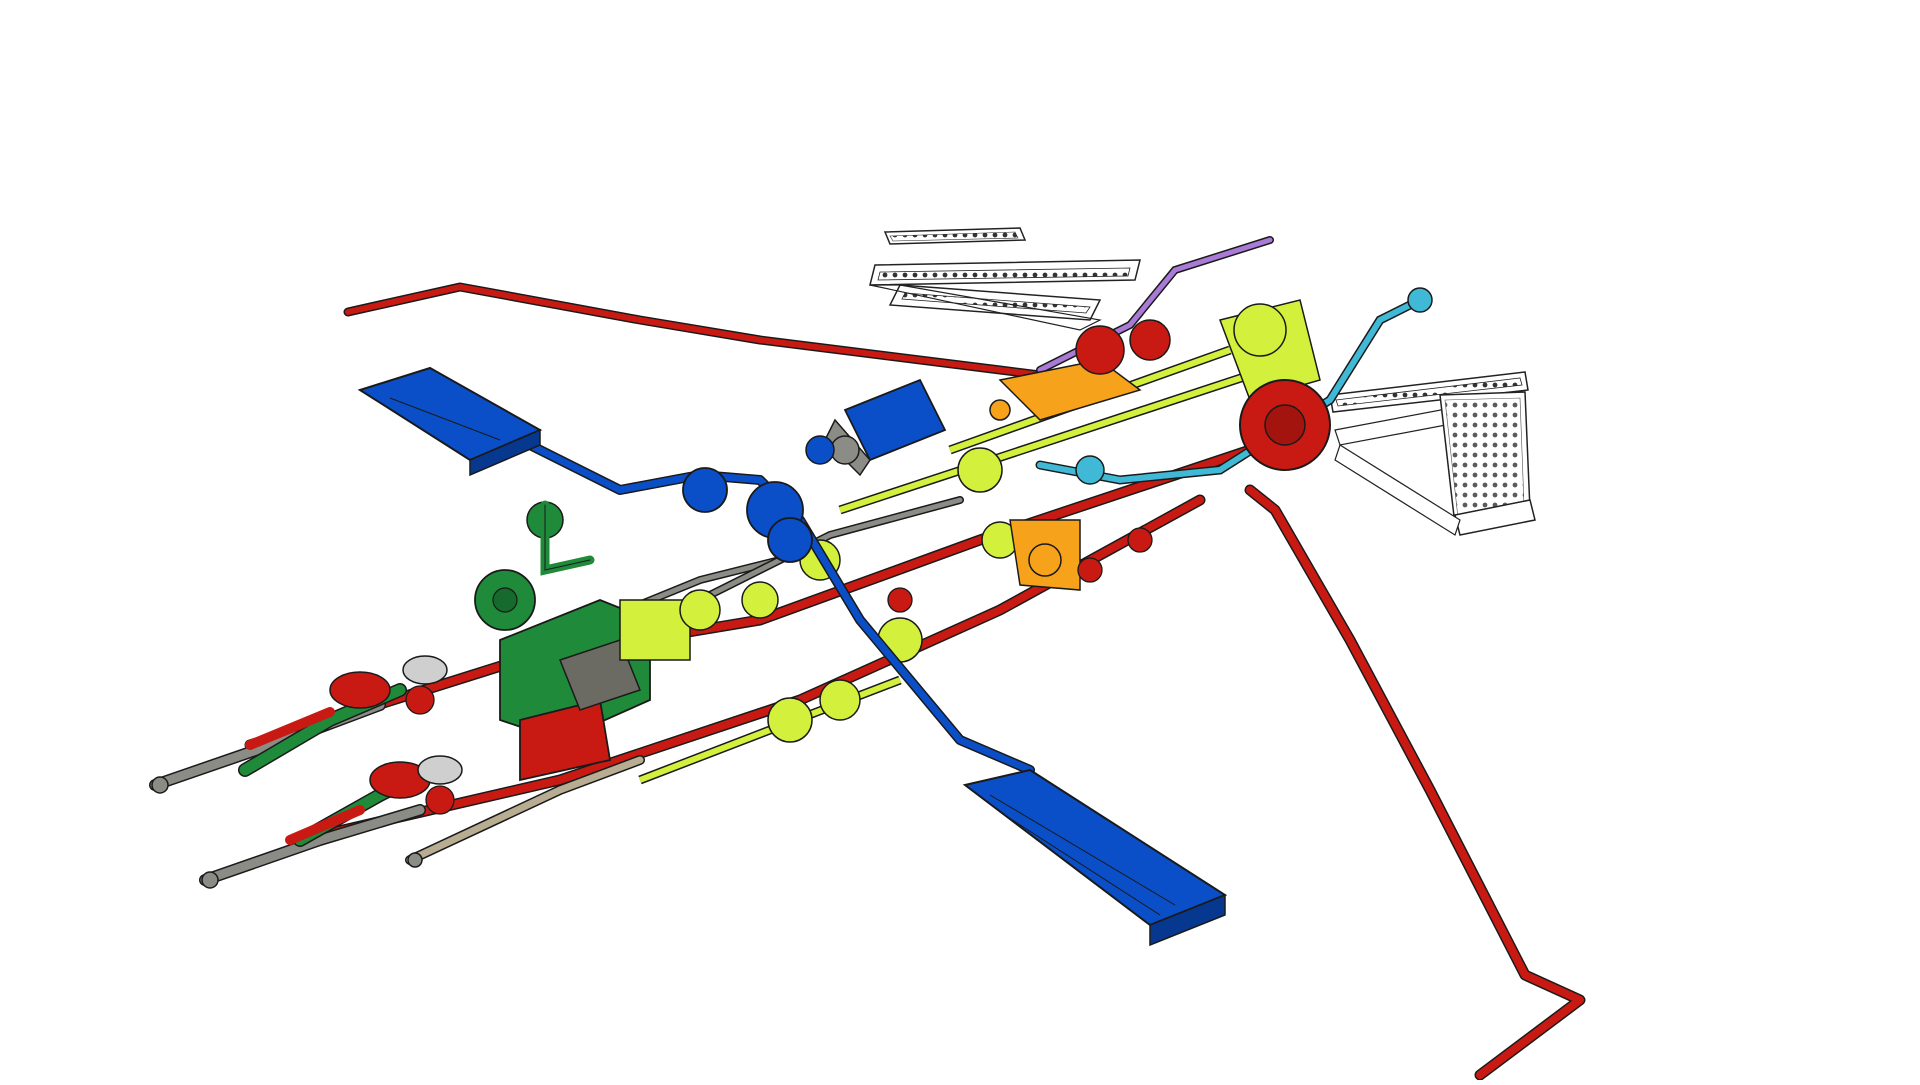 The height and width of the screenshot is (1085, 1920). Describe the element at coordinates (562, 641) in the screenshot. I see `green-motor` at that location.